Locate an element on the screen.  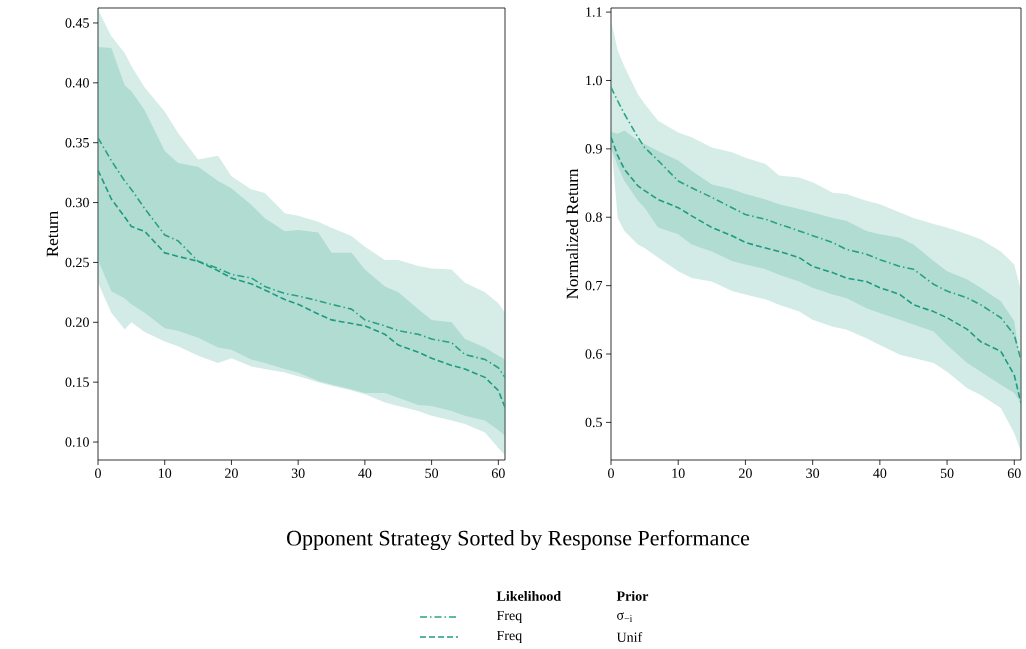
legend-title: Likelihood is located at coordinates (528, 596).